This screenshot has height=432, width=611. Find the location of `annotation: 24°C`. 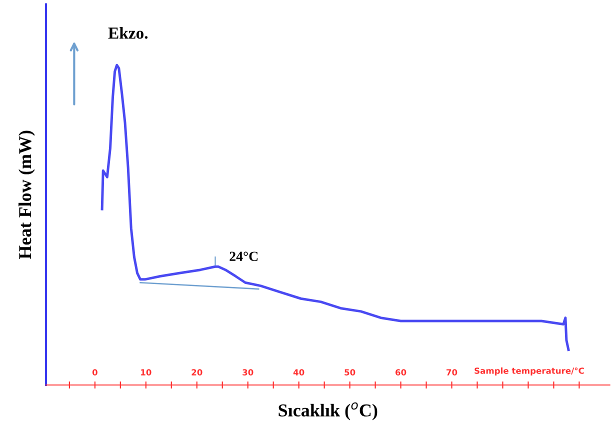

annotation: 24°C is located at coordinates (244, 257).